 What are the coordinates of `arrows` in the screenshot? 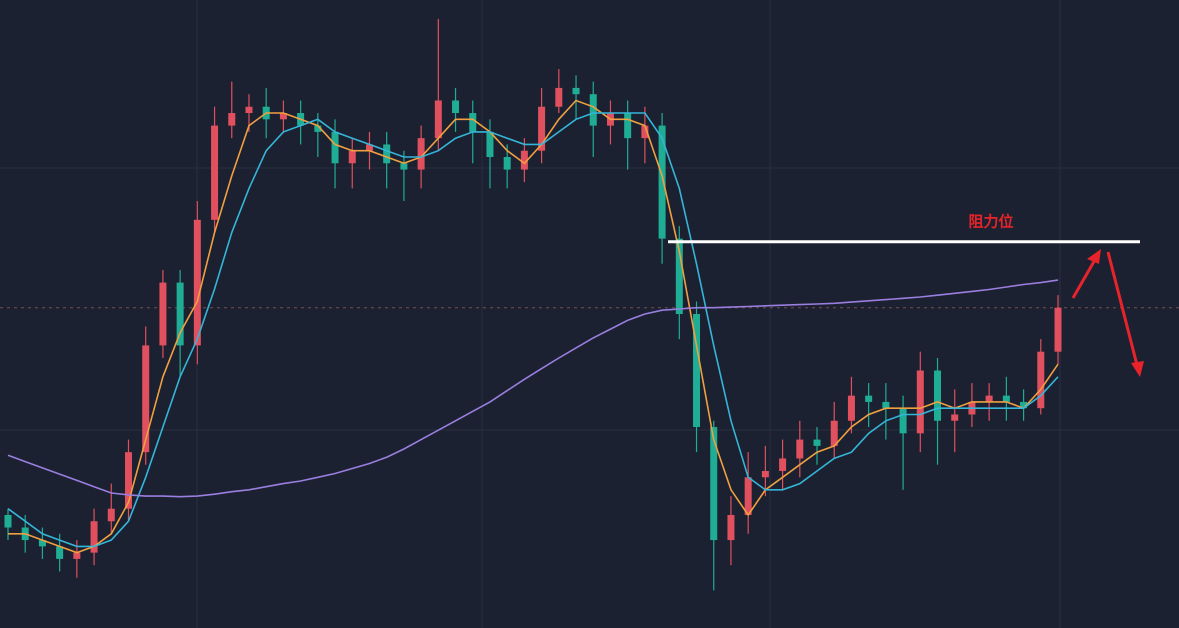 It's located at (1107, 313).